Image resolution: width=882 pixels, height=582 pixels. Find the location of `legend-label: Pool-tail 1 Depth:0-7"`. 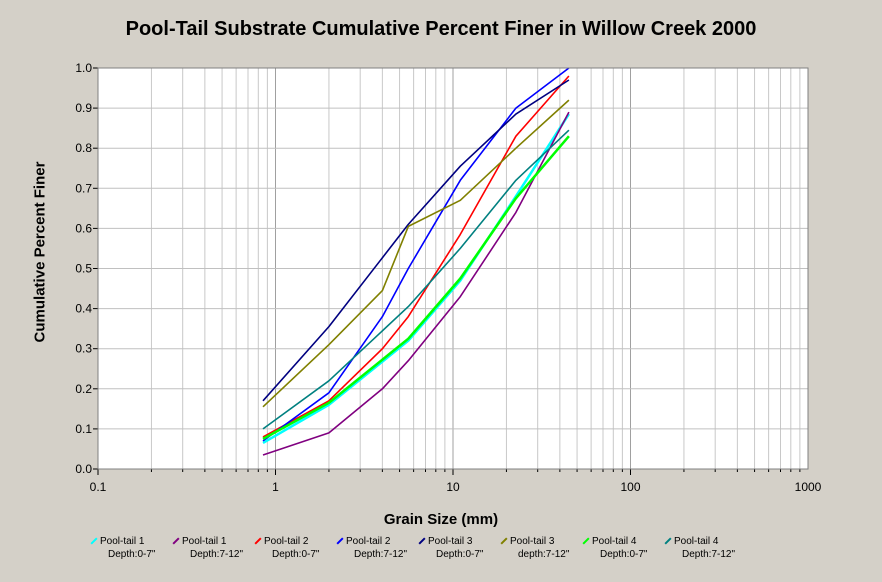

legend-label: Pool-tail 1 Depth:0-7" is located at coordinates (127, 548).